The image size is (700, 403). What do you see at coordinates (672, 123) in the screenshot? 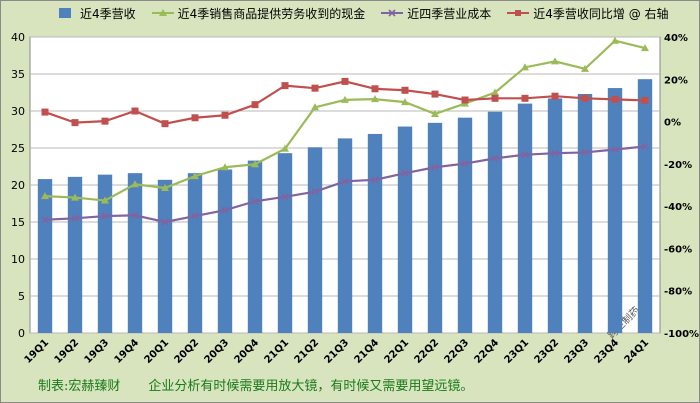
I see `right-tick-label: 0%` at bounding box center [672, 123].